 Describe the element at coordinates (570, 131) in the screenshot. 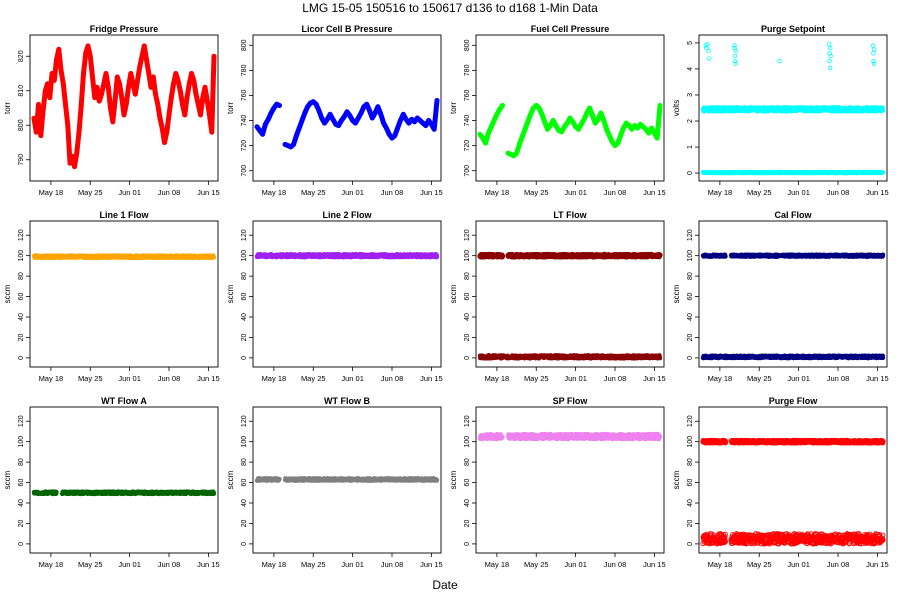

I see `series-fuel-cell-pressure` at that location.